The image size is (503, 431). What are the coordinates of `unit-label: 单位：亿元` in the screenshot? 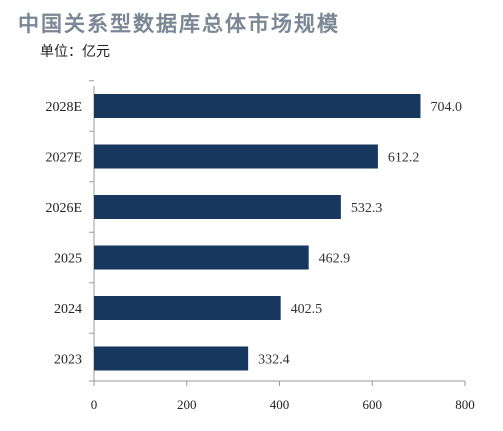 It's located at (75, 52).